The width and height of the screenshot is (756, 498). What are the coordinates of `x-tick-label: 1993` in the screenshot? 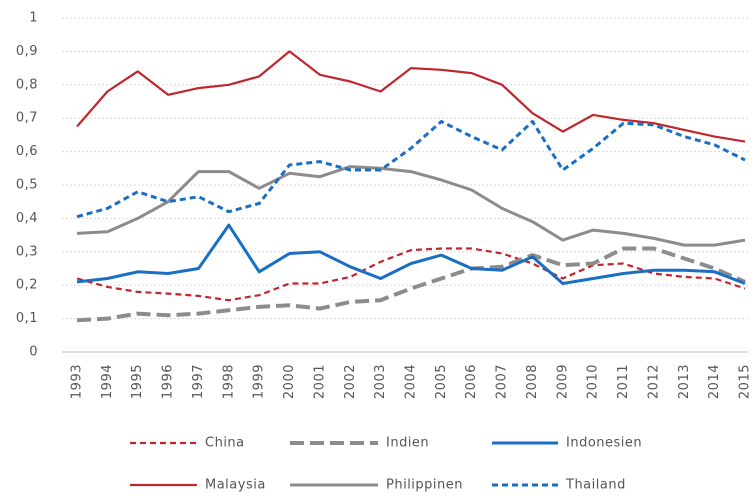 It's located at (77, 381).